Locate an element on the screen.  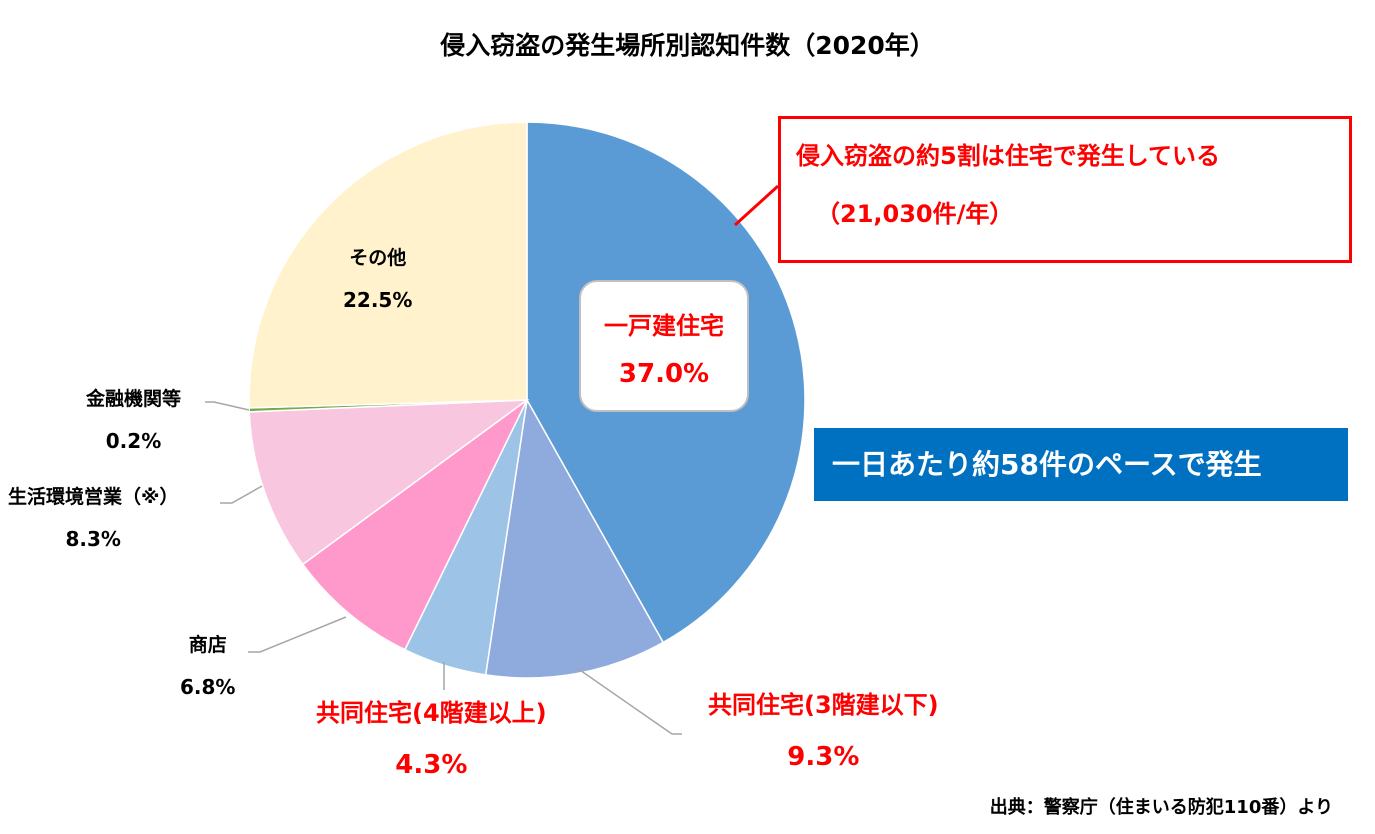
slice-value: 8.3% is located at coordinates (93, 539).